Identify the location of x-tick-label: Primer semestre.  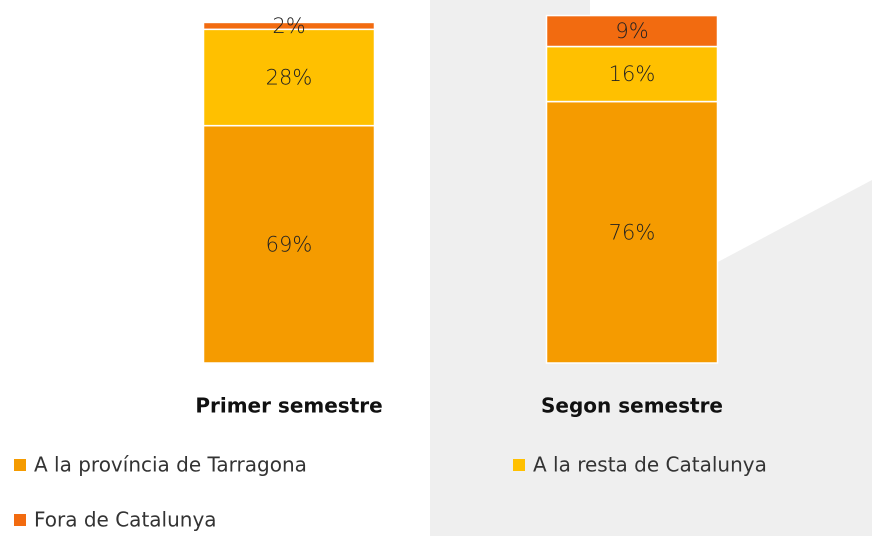
(288, 406).